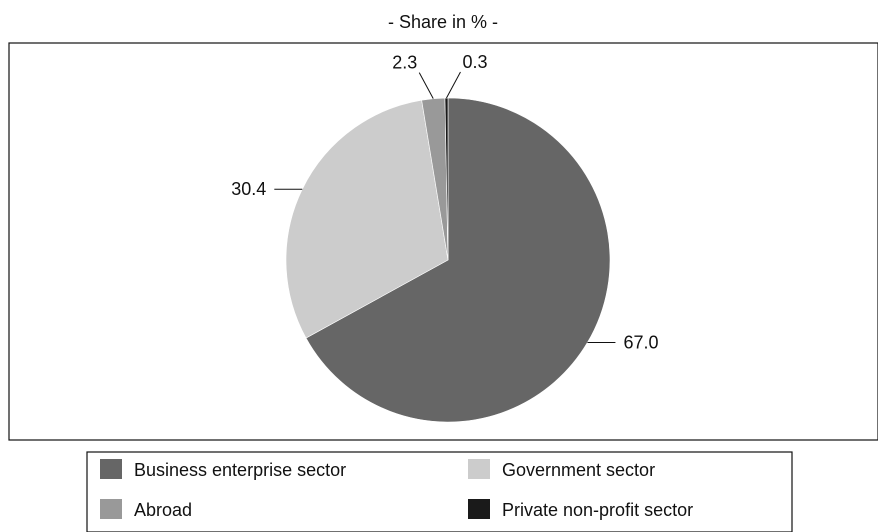  What do you see at coordinates (111, 469) in the screenshot?
I see `legend-swatch-business-enterprise-sector` at bounding box center [111, 469].